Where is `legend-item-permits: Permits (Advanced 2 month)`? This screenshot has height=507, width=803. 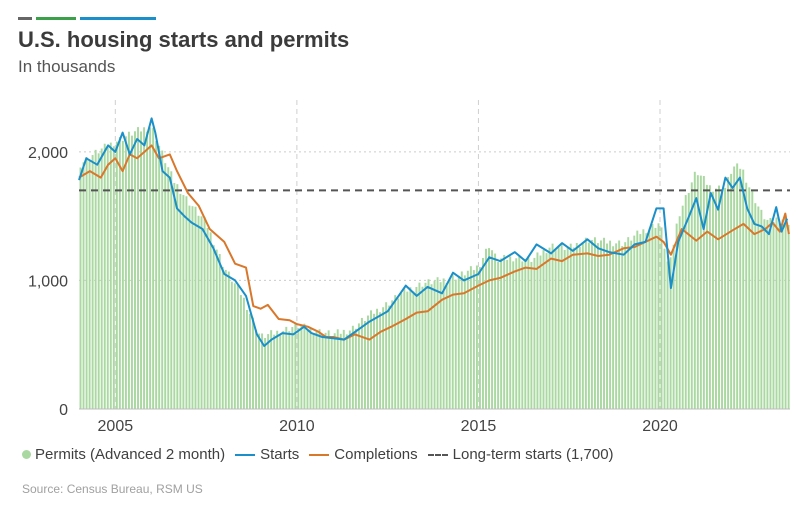
legend-item-permits: Permits (Advanced 2 month) is located at coordinates (123, 454).